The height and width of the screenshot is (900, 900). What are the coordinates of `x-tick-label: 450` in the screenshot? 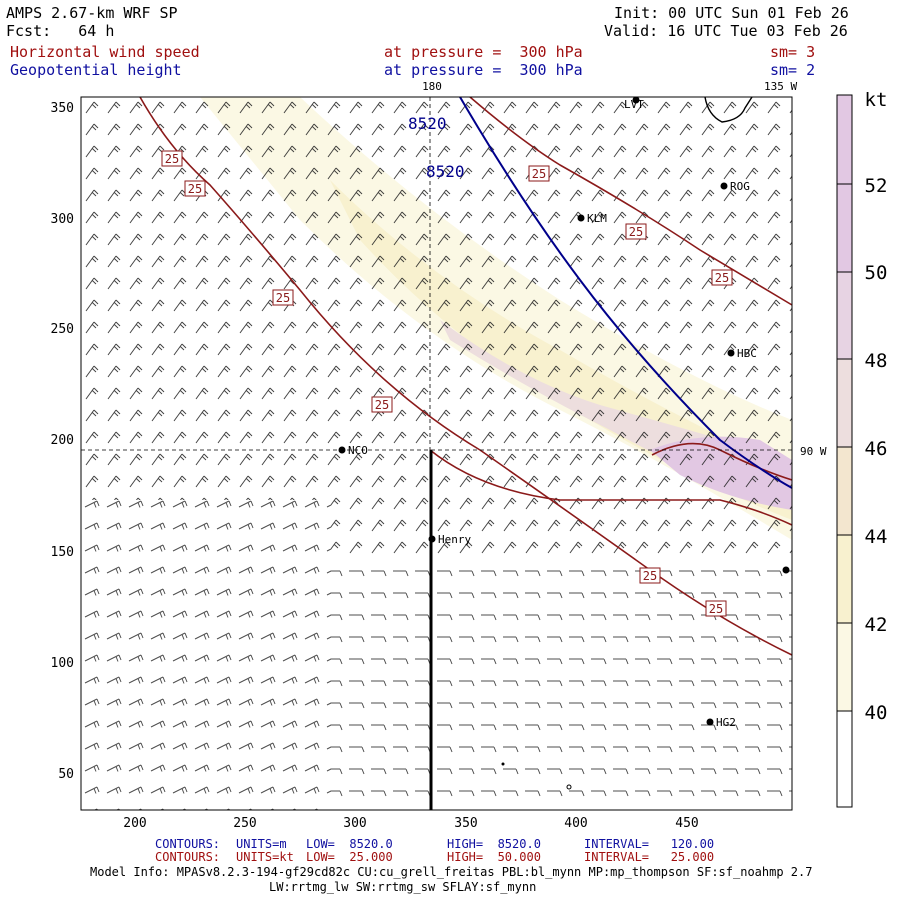 It's located at (686, 823).